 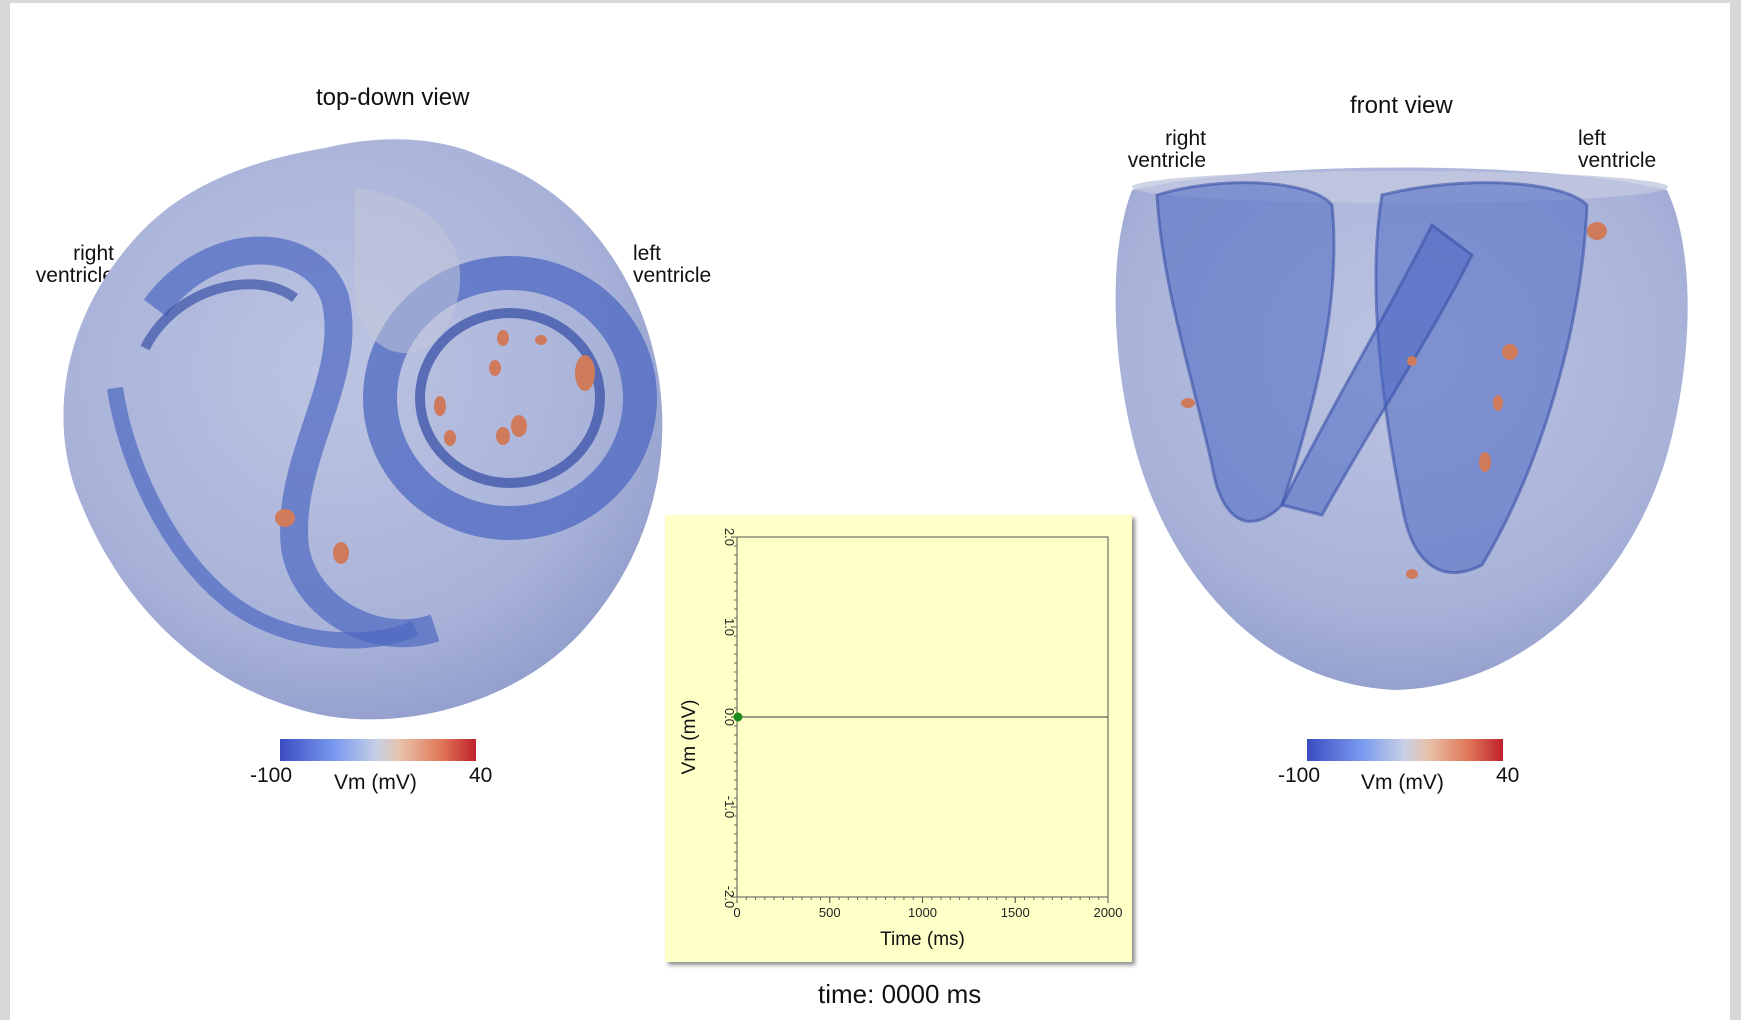 I want to click on left-colorbar-max: 40, so click(x=481, y=775).